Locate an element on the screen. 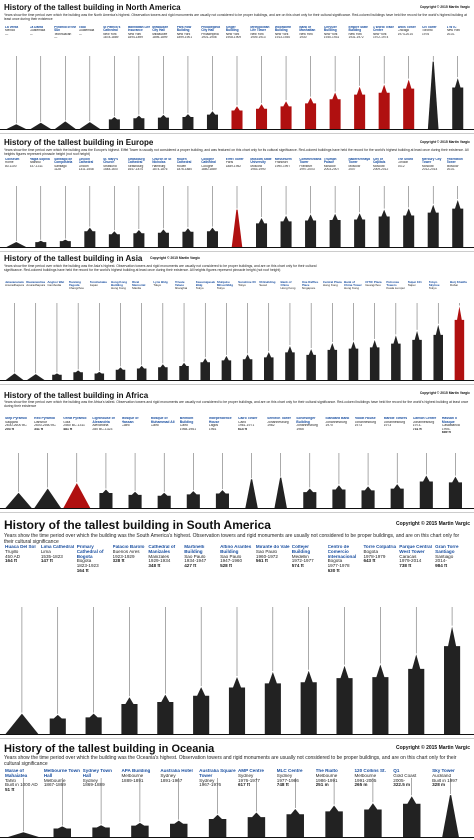  building-location: Bogota is located at coordinates (335, 561).